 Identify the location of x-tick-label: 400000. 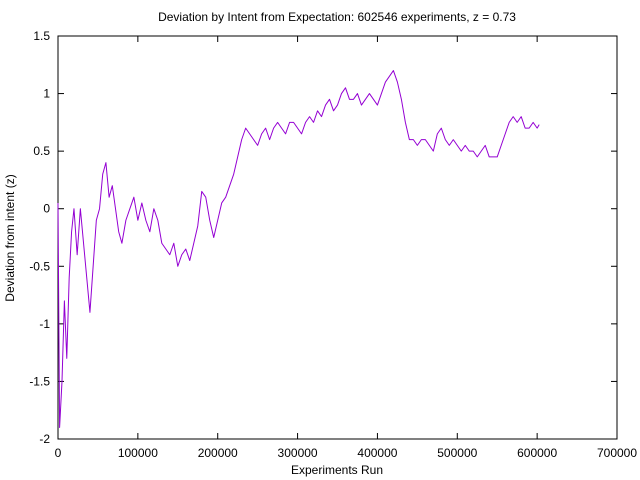
(377, 453).